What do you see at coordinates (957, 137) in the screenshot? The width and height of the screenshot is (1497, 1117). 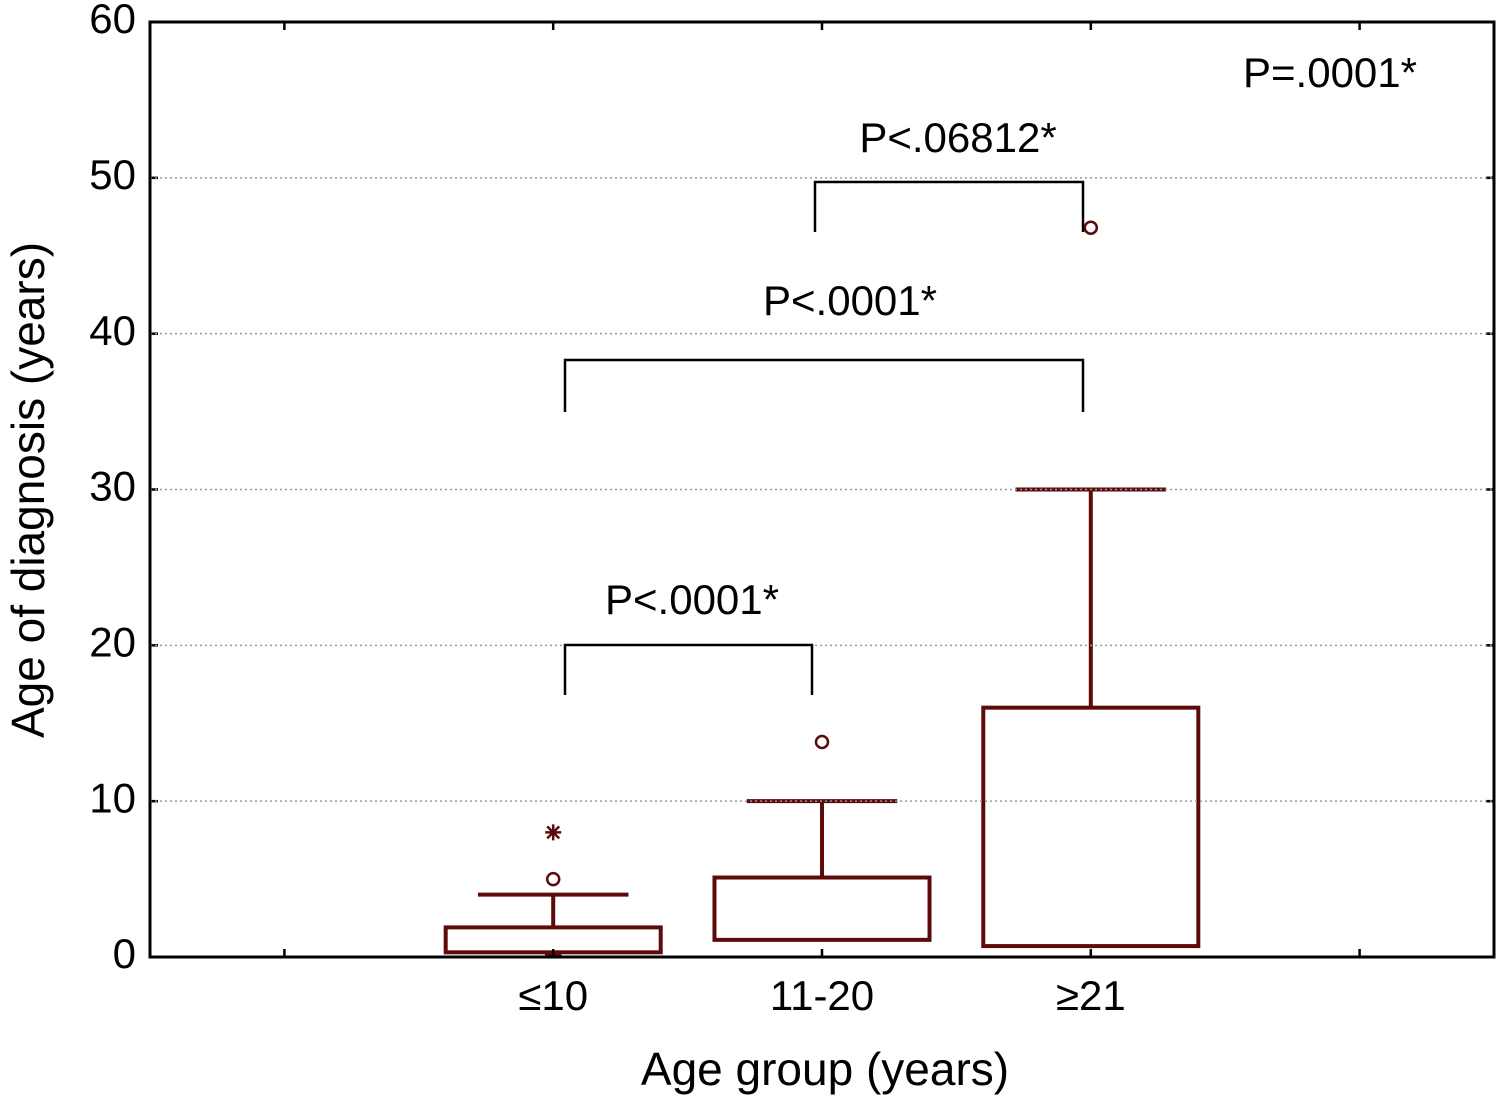 I see `annotation: P<.06812*` at bounding box center [957, 137].